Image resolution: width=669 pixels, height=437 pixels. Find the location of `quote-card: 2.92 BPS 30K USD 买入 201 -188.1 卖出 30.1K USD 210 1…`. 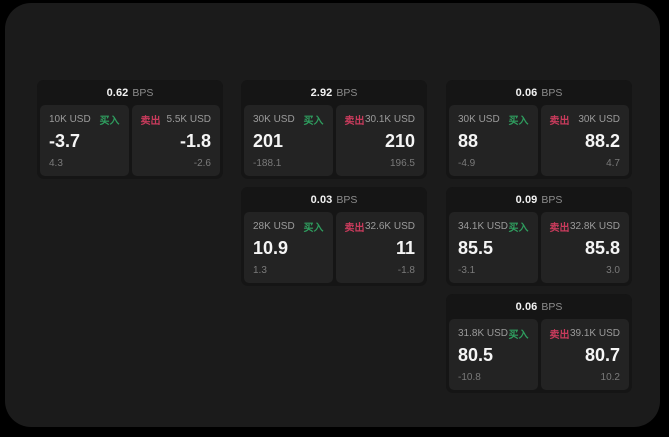

quote-card: 2.92 BPS 30K USD 买入 201 -188.1 卖出 30.1K USD 210 1… is located at coordinates (334, 129).